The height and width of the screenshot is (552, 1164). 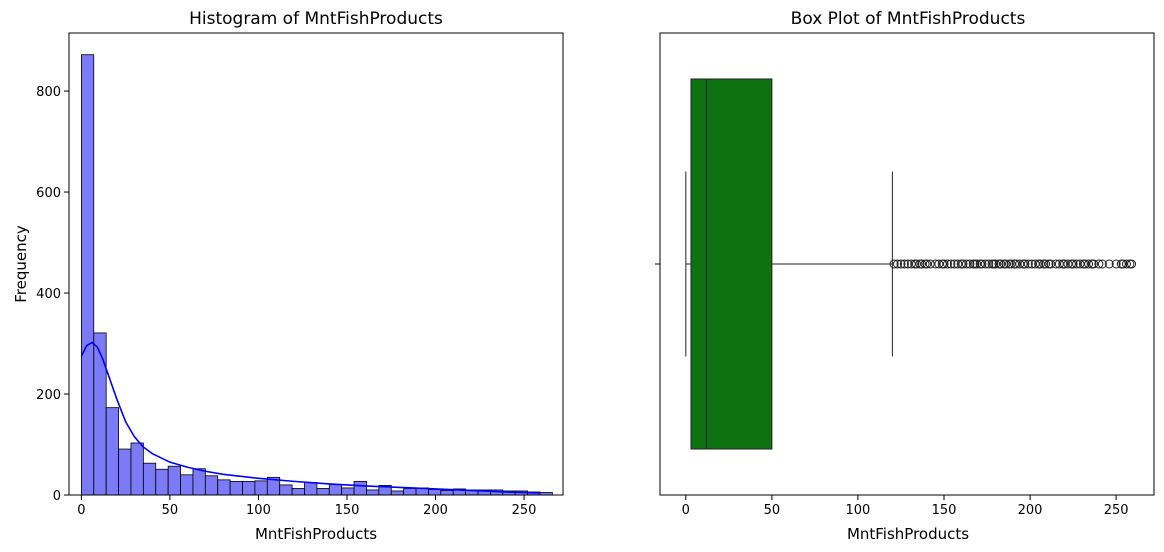 What do you see at coordinates (731, 264) in the screenshot?
I see `iqr-box` at bounding box center [731, 264].